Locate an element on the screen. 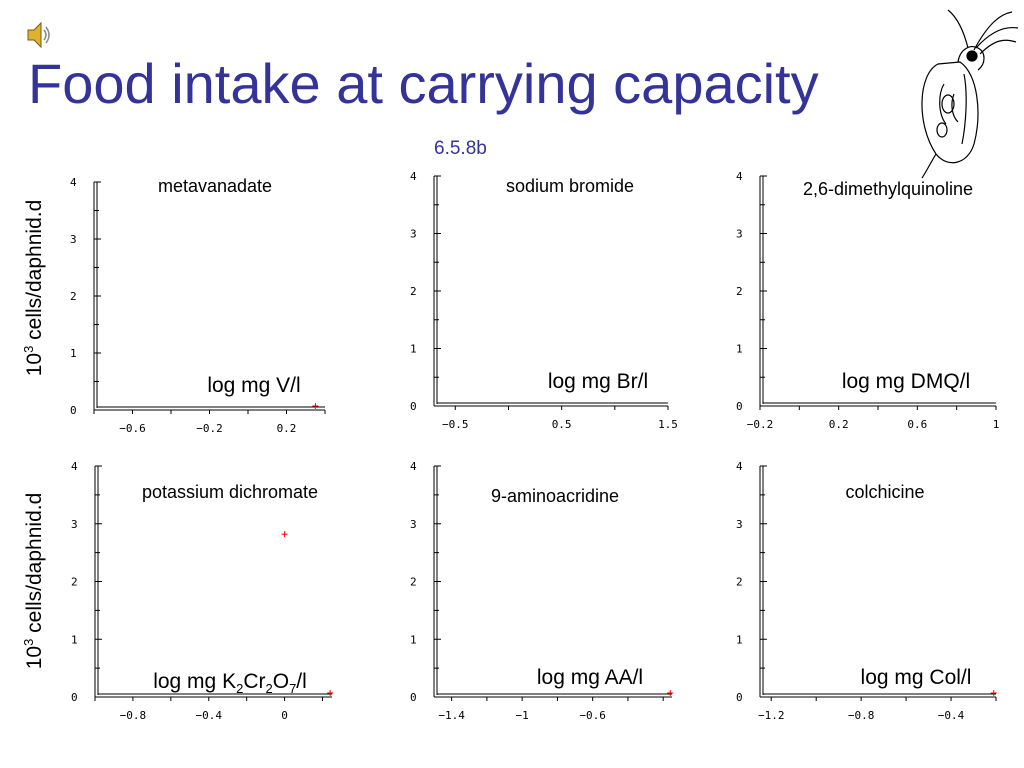  chart-panel-2: 0 1 2 3 4 −0.5 0.5 1.5 sodium bromide log mg Br/l is located at coordinates (544, 300).